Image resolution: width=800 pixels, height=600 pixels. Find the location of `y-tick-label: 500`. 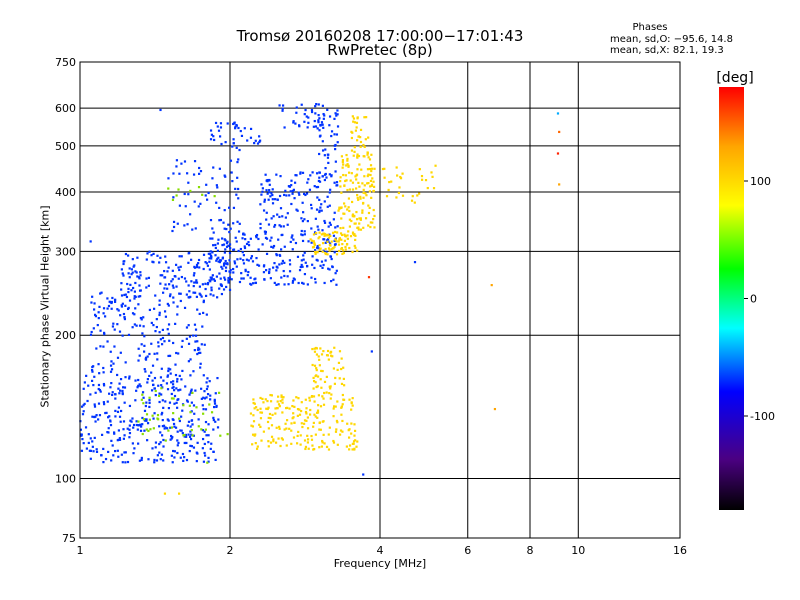

y-tick-label: 500 is located at coordinates (65, 146).